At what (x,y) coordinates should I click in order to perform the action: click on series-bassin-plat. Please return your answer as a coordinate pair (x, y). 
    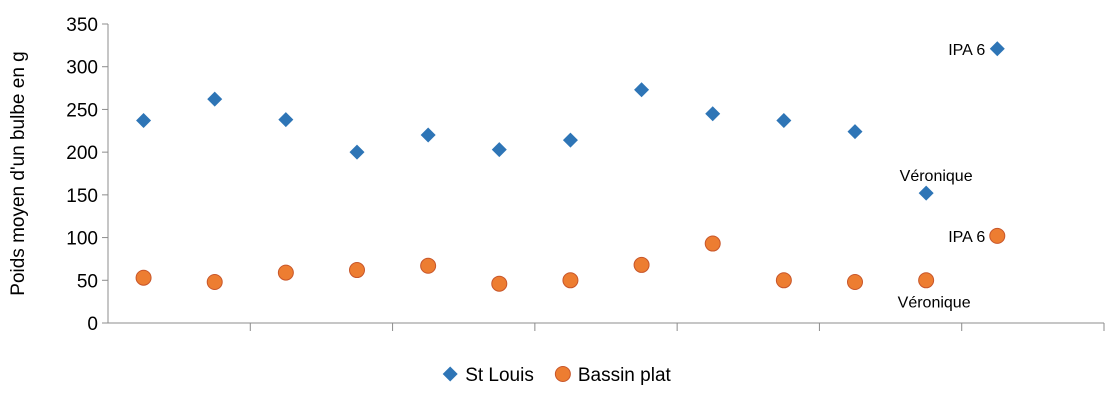
    Looking at the image, I should click on (570, 259).